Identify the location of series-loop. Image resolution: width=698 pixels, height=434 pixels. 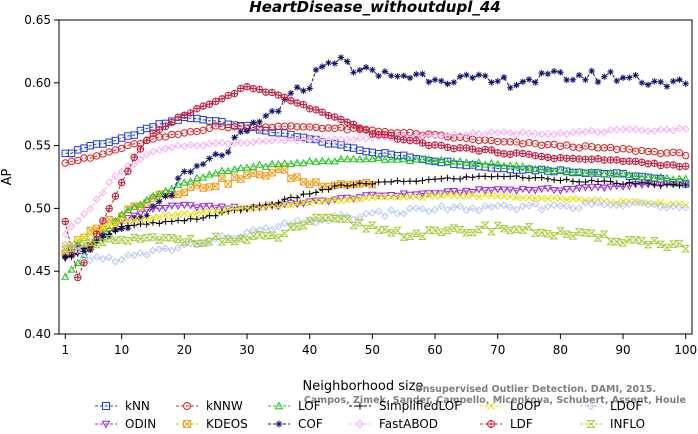
(375, 220).